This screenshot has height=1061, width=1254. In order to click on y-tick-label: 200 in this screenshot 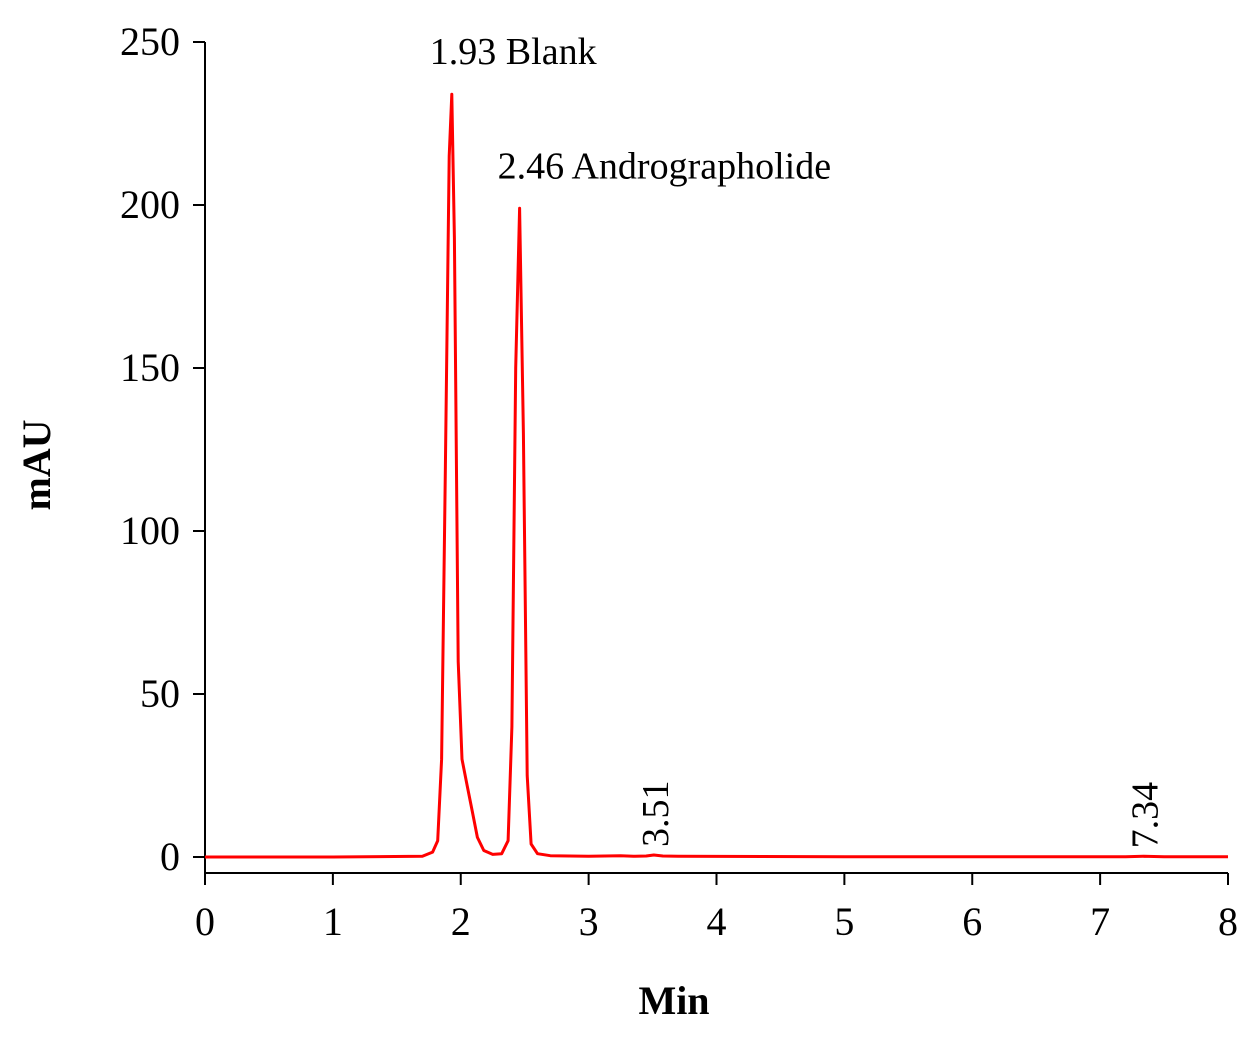, I will do `click(150, 204)`.